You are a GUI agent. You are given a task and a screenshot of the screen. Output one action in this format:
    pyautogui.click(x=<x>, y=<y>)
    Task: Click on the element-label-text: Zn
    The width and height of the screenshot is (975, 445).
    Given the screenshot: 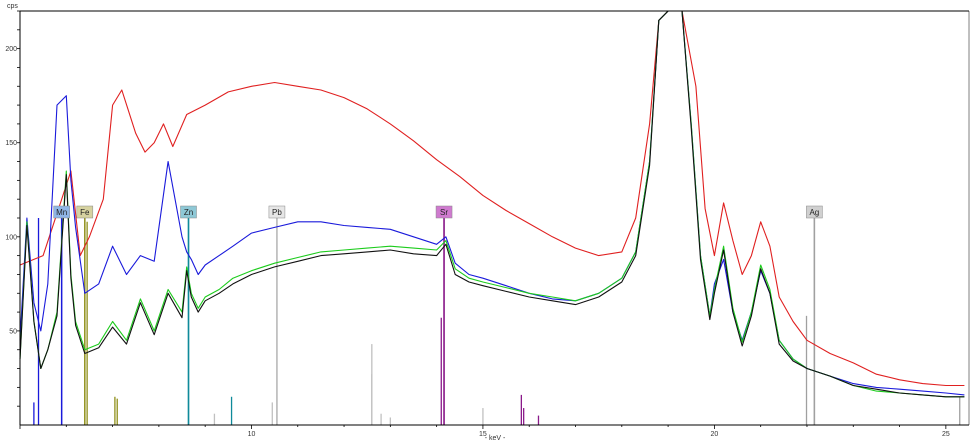 What is the action you would take?
    pyautogui.click(x=188, y=212)
    